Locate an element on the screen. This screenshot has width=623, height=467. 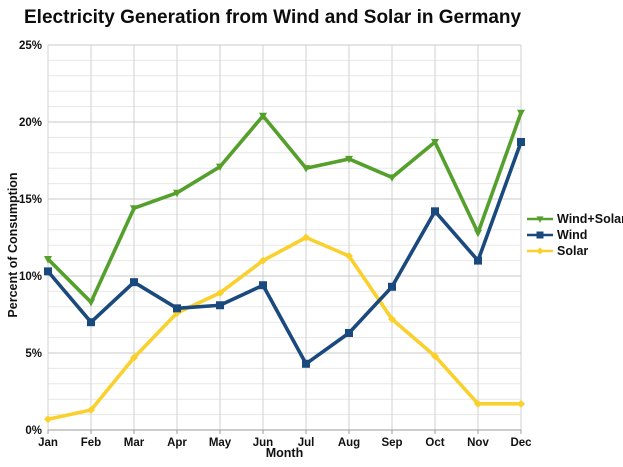
legend-item-wind: Wind is located at coordinates (575, 235).